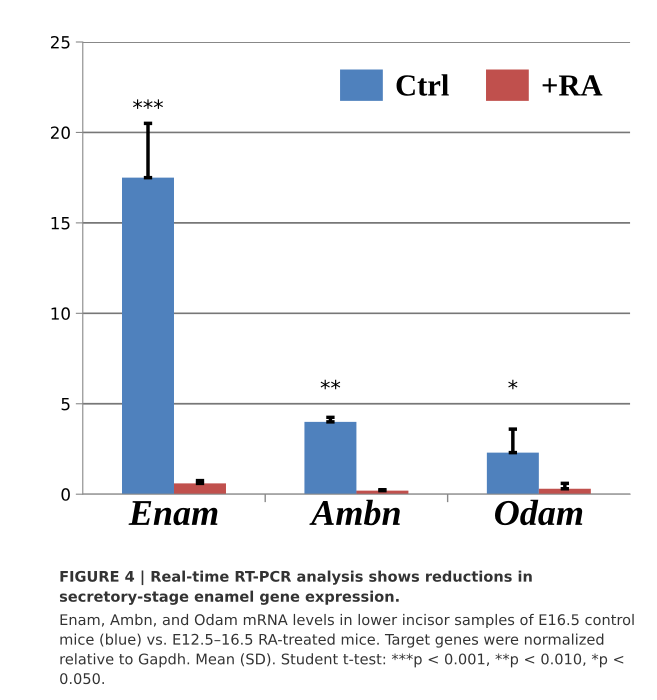 Image resolution: width=657 pixels, height=700 pixels. Describe the element at coordinates (60, 133) in the screenshot. I see `y-tick-label: 20` at that location.